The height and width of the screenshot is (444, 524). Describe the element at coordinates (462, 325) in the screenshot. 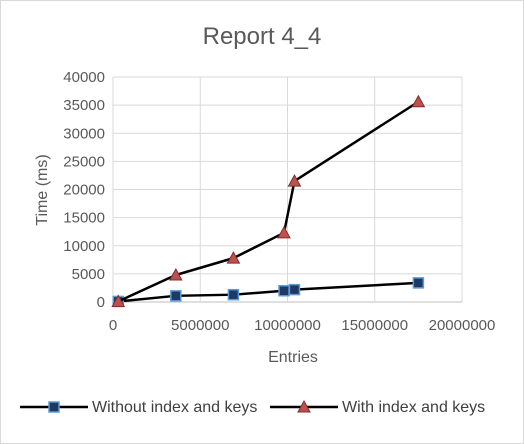

I see `x-tick-label: 20000000` at that location.